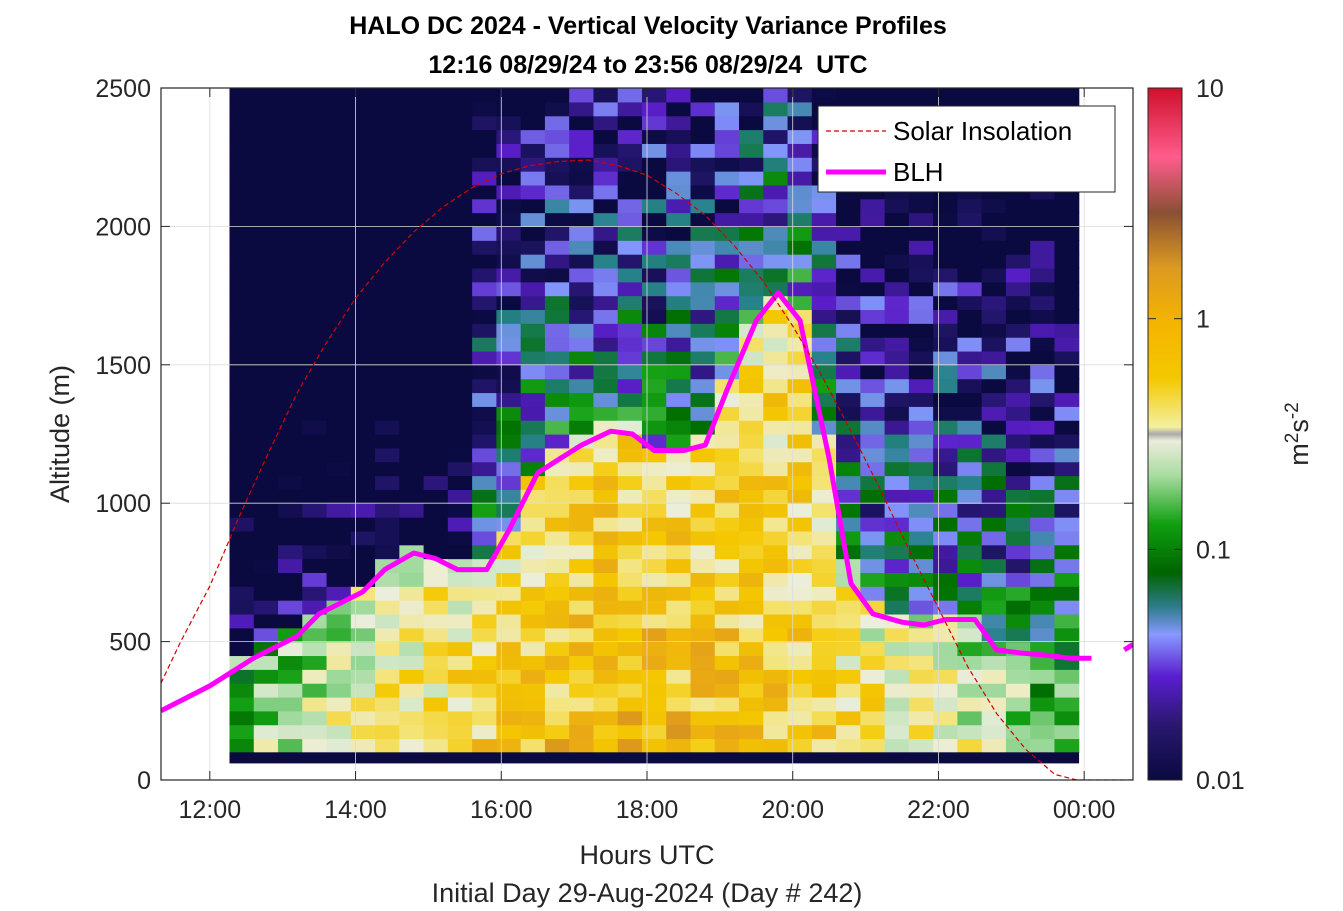  What do you see at coordinates (130, 643) in the screenshot?
I see `y-tick-label: 500` at bounding box center [130, 643].